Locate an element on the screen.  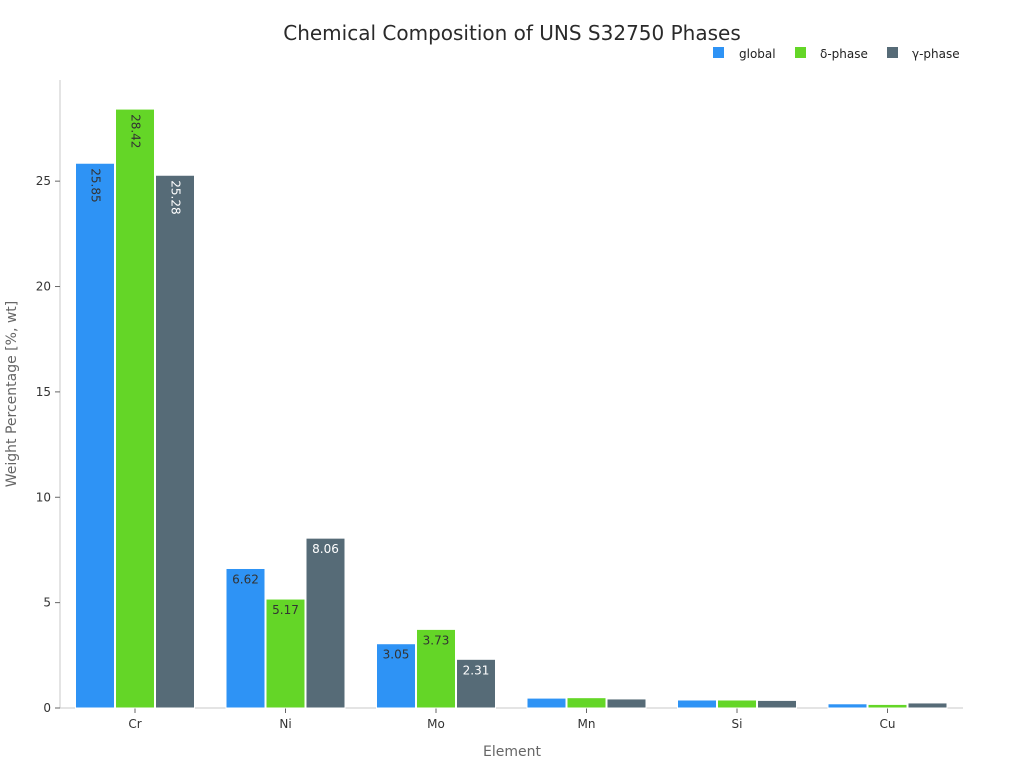
bar-value-label: 5.17 is located at coordinates (285, 610).